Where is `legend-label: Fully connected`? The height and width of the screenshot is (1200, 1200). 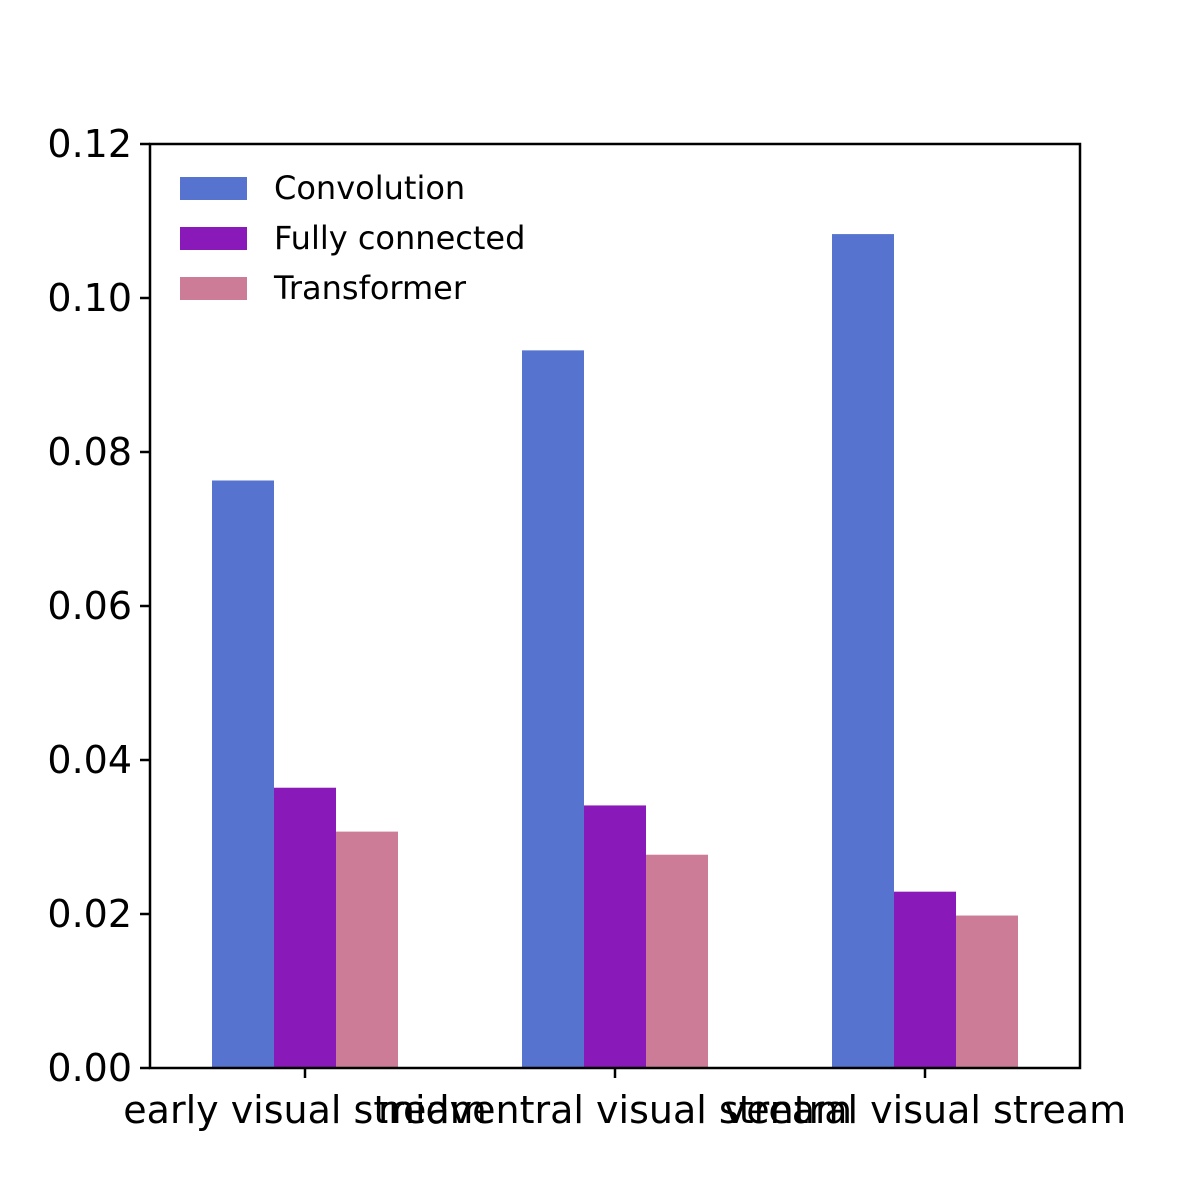 legend-label: Fully connected is located at coordinates (399, 238).